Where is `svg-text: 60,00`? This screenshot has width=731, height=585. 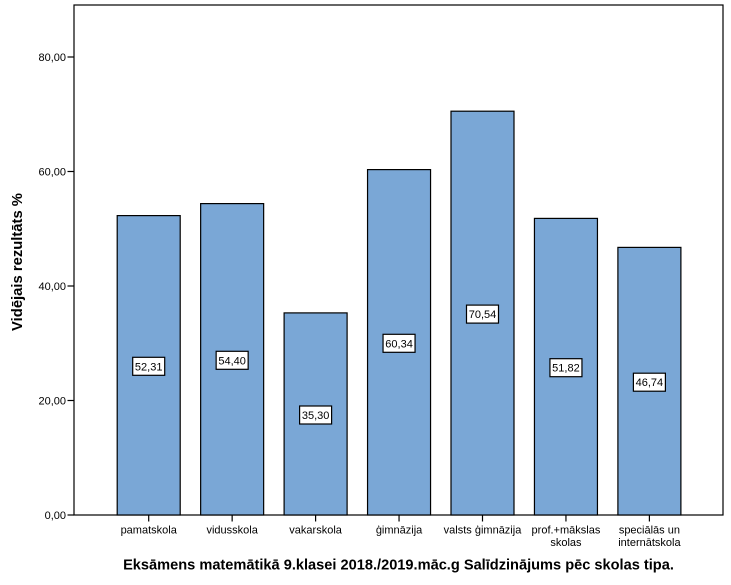 svg-text: 60,00 is located at coordinates (52, 172).